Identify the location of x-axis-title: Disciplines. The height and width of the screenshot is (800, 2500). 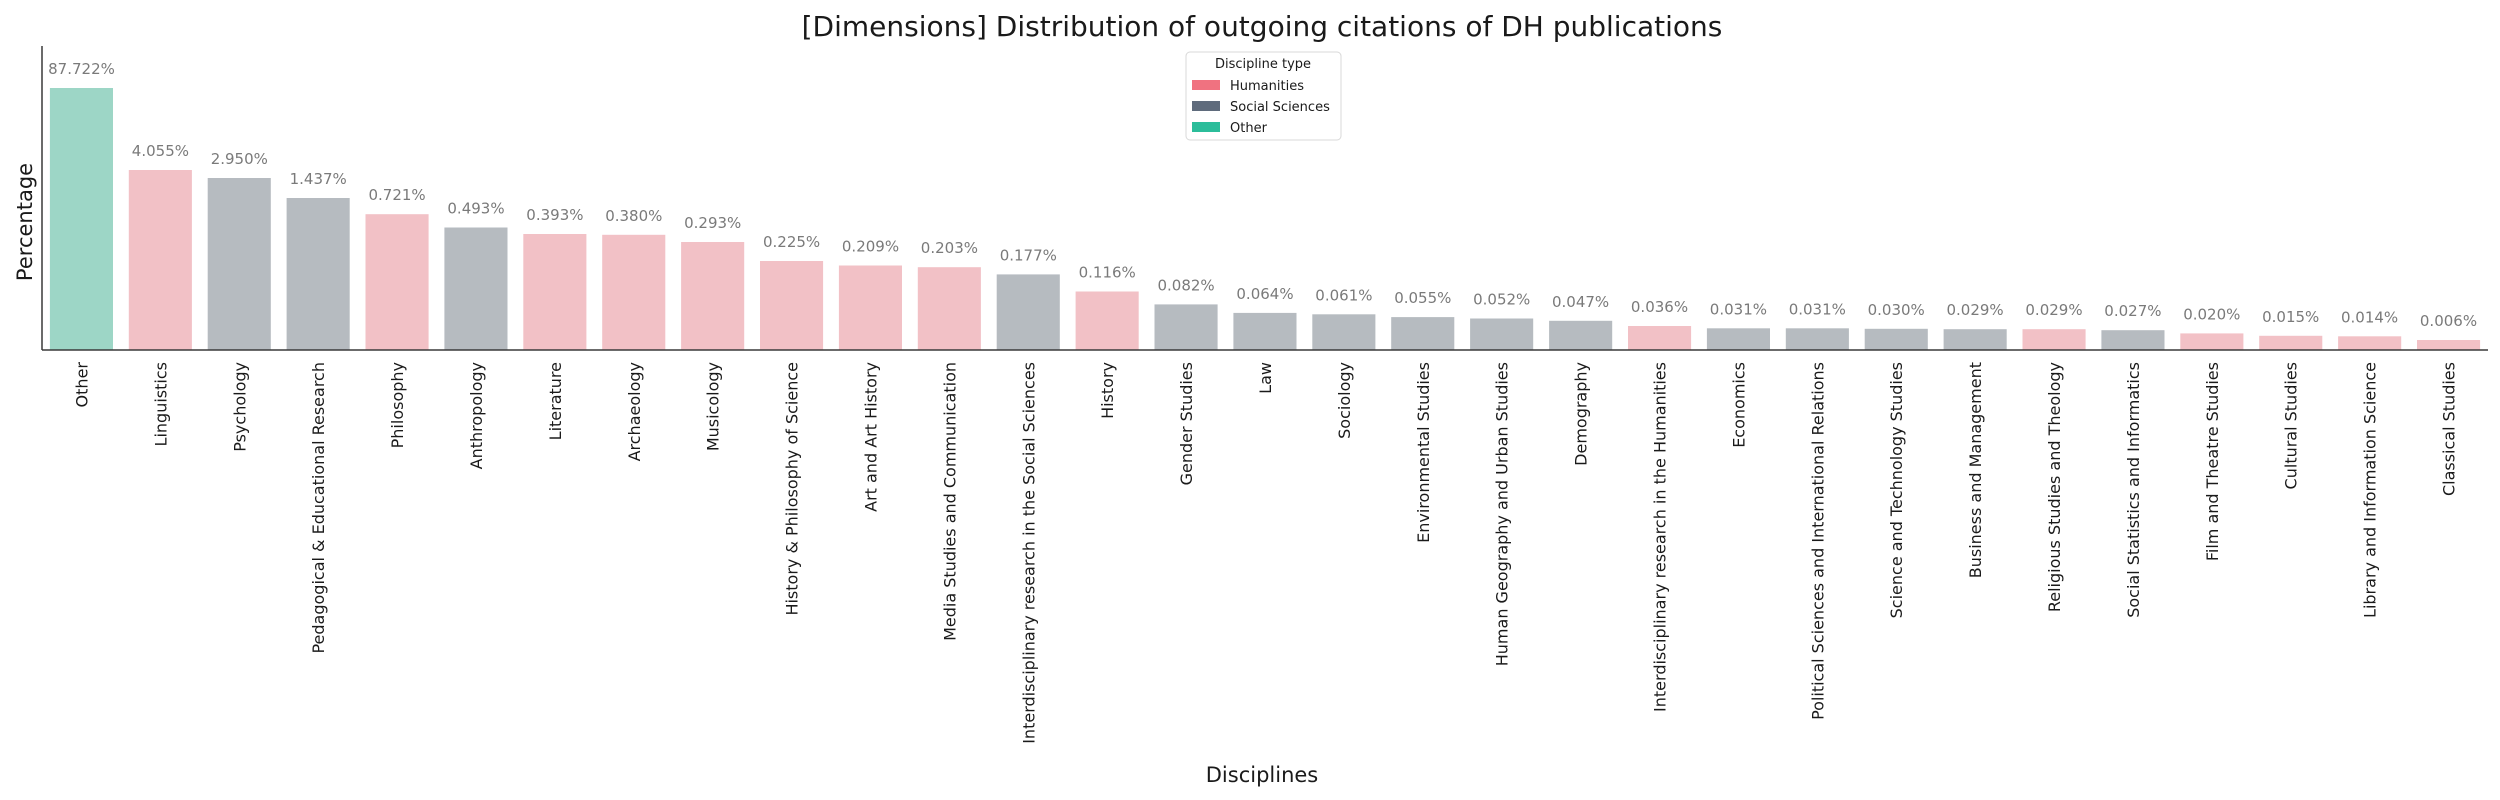
(1262, 775).